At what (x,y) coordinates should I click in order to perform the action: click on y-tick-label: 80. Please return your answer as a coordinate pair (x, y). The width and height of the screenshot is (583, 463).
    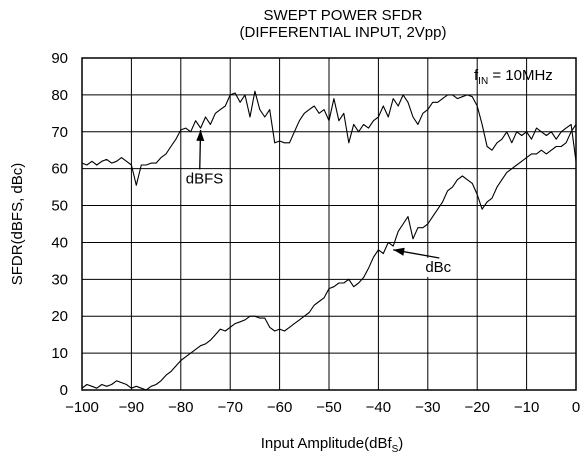
    Looking at the image, I should click on (59, 95).